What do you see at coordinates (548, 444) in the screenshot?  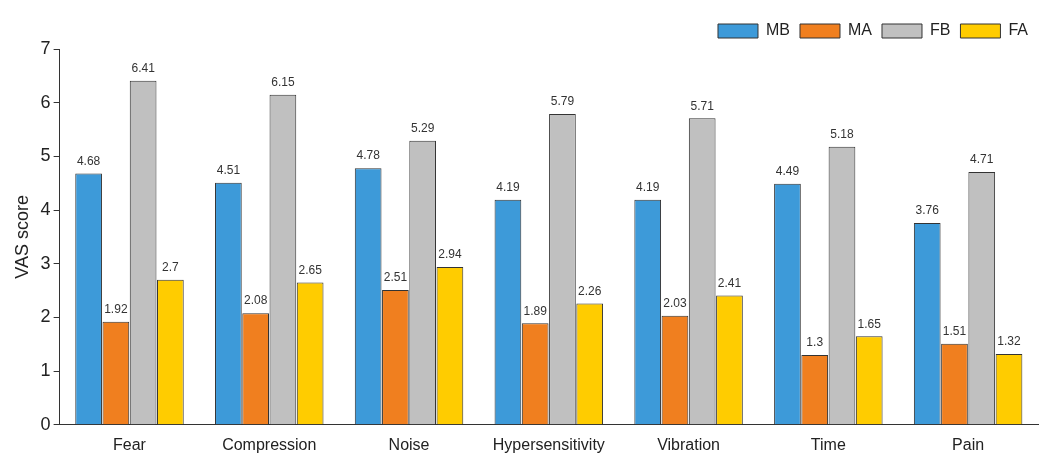 I see `x-tick-label: Hypersensitivity` at bounding box center [548, 444].